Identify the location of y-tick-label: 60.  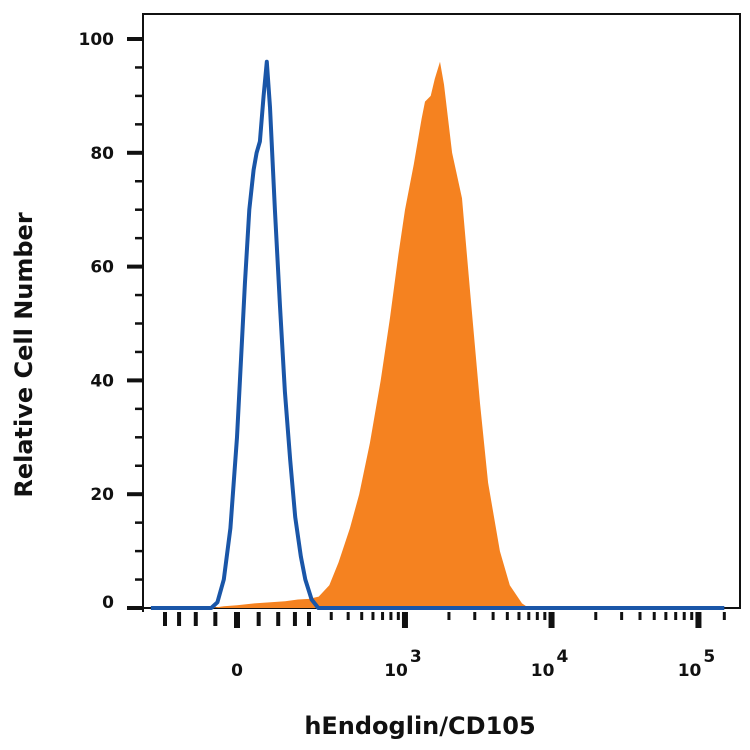
(102, 268).